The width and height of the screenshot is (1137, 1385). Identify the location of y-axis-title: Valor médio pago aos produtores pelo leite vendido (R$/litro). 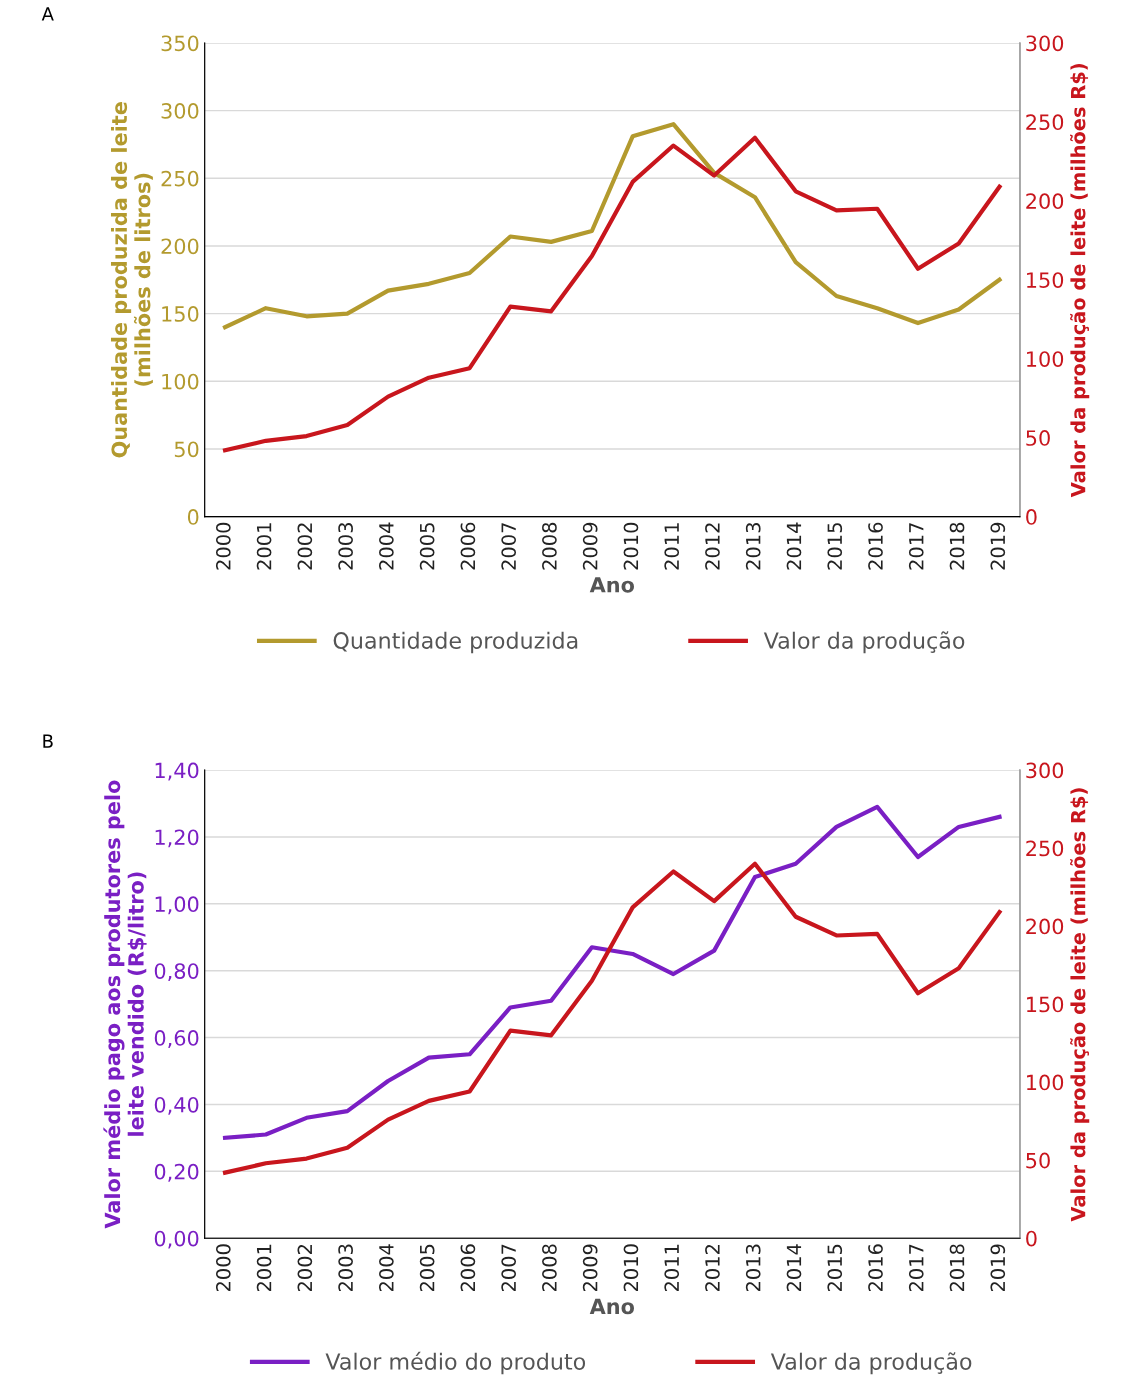
(125, 1004).